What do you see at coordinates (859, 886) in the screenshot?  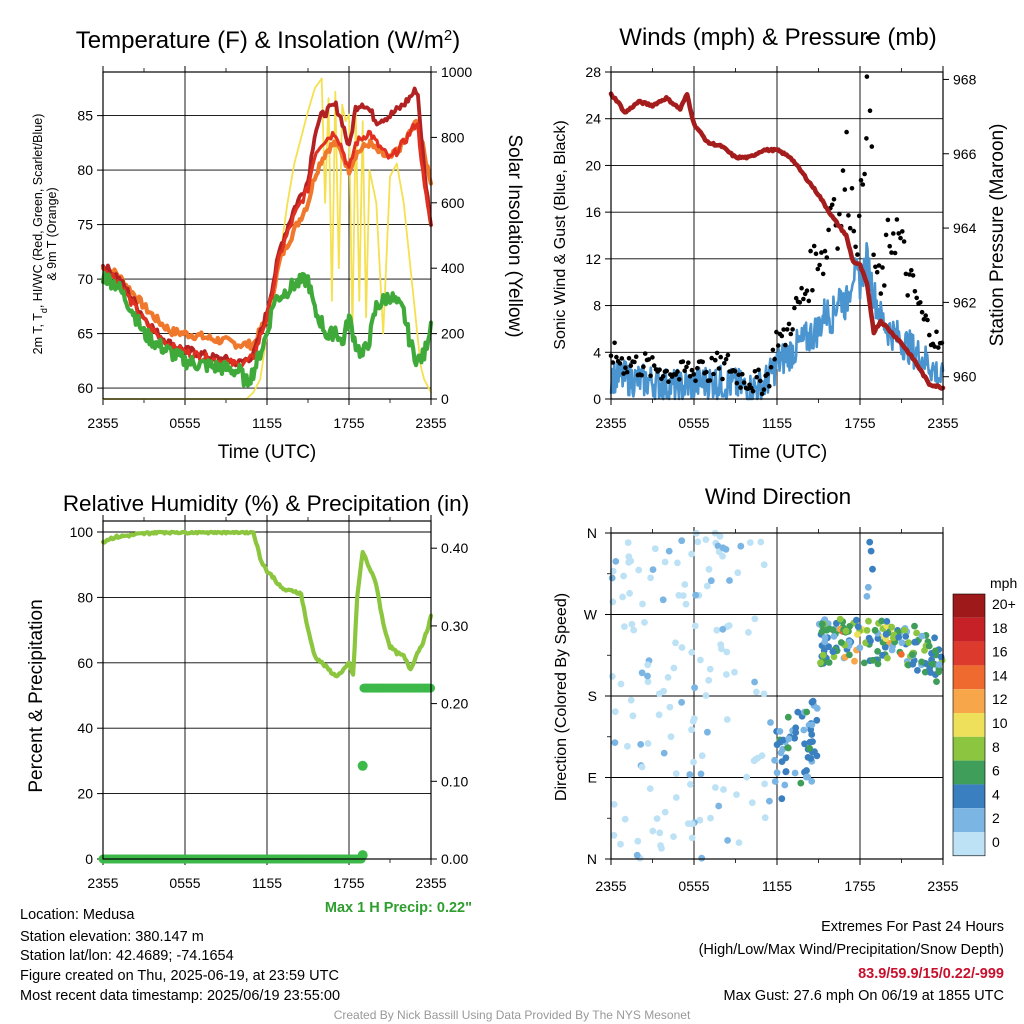 I see `direction-x-tick-label: 1755` at bounding box center [859, 886].